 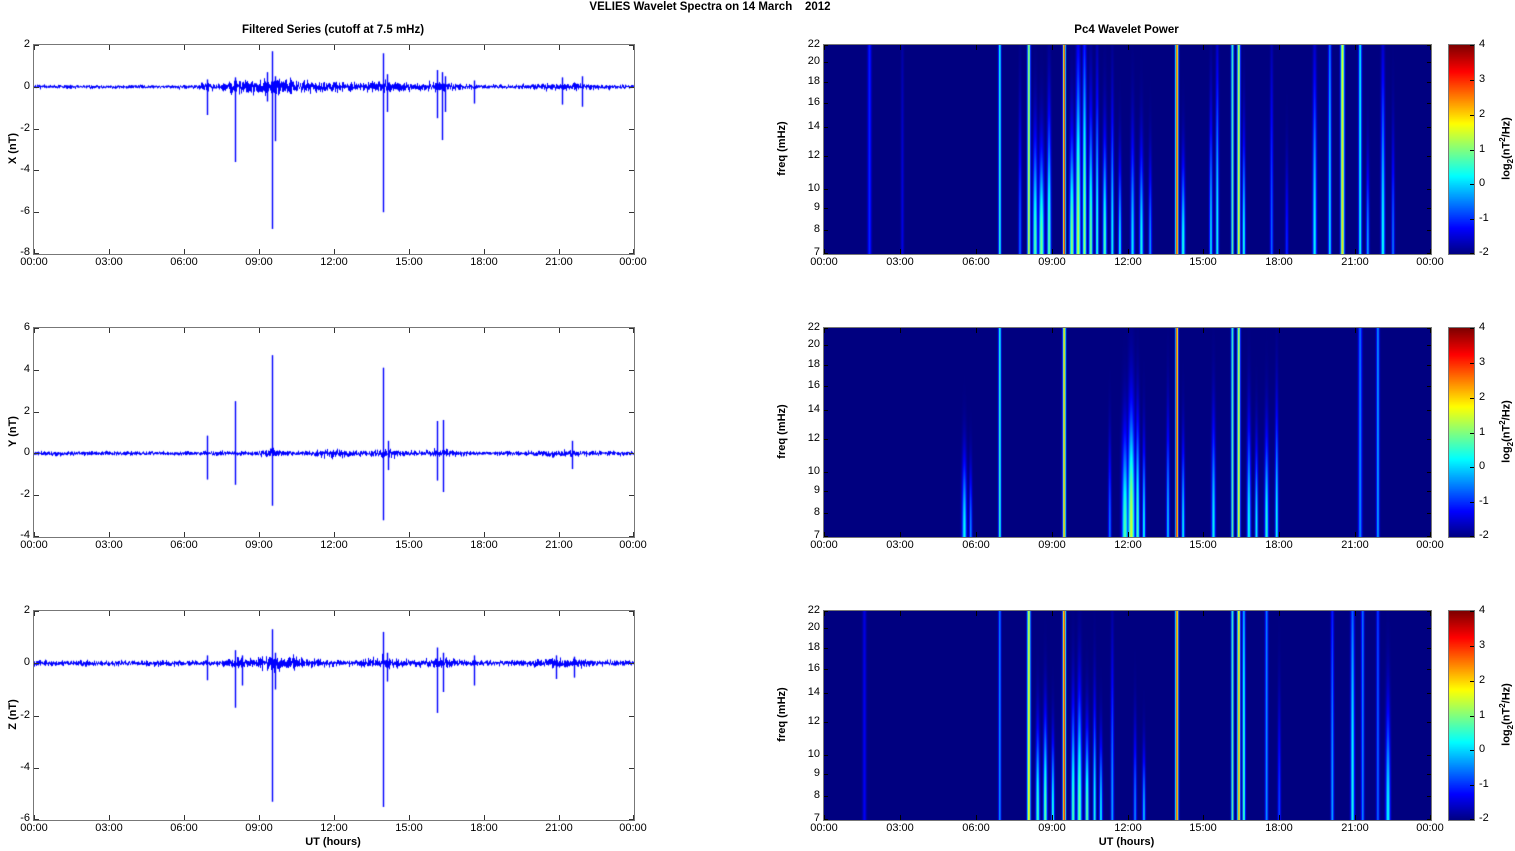 I want to click on y-tick-label: -4, so click(x=25, y=535).